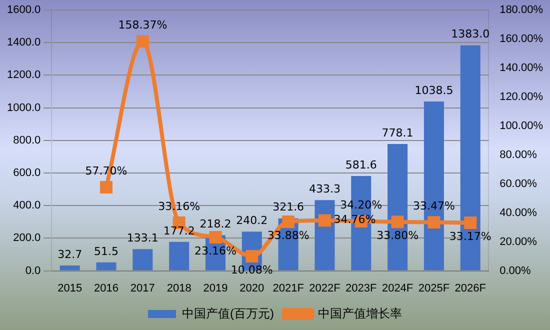  What do you see at coordinates (398, 288) in the screenshot?
I see `x-tick-label: 2024F` at bounding box center [398, 288].